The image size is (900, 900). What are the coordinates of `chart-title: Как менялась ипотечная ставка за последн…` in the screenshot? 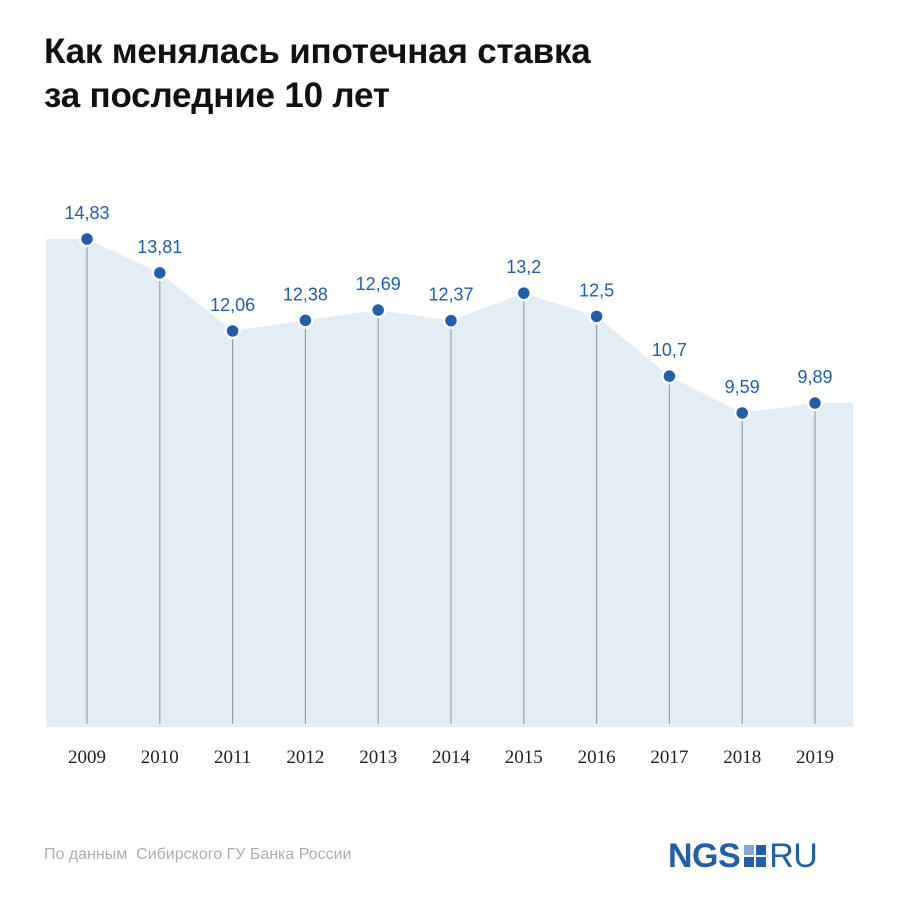 It's located at (317, 74).